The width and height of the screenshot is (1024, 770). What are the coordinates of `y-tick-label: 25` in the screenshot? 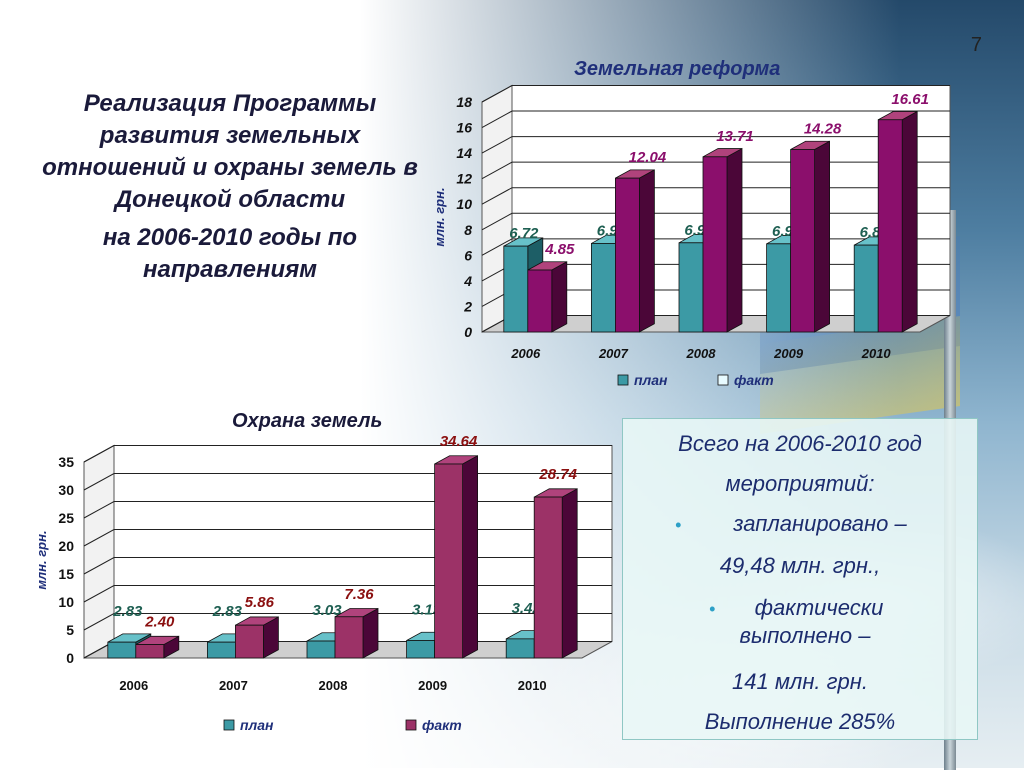 It's located at (66, 518).